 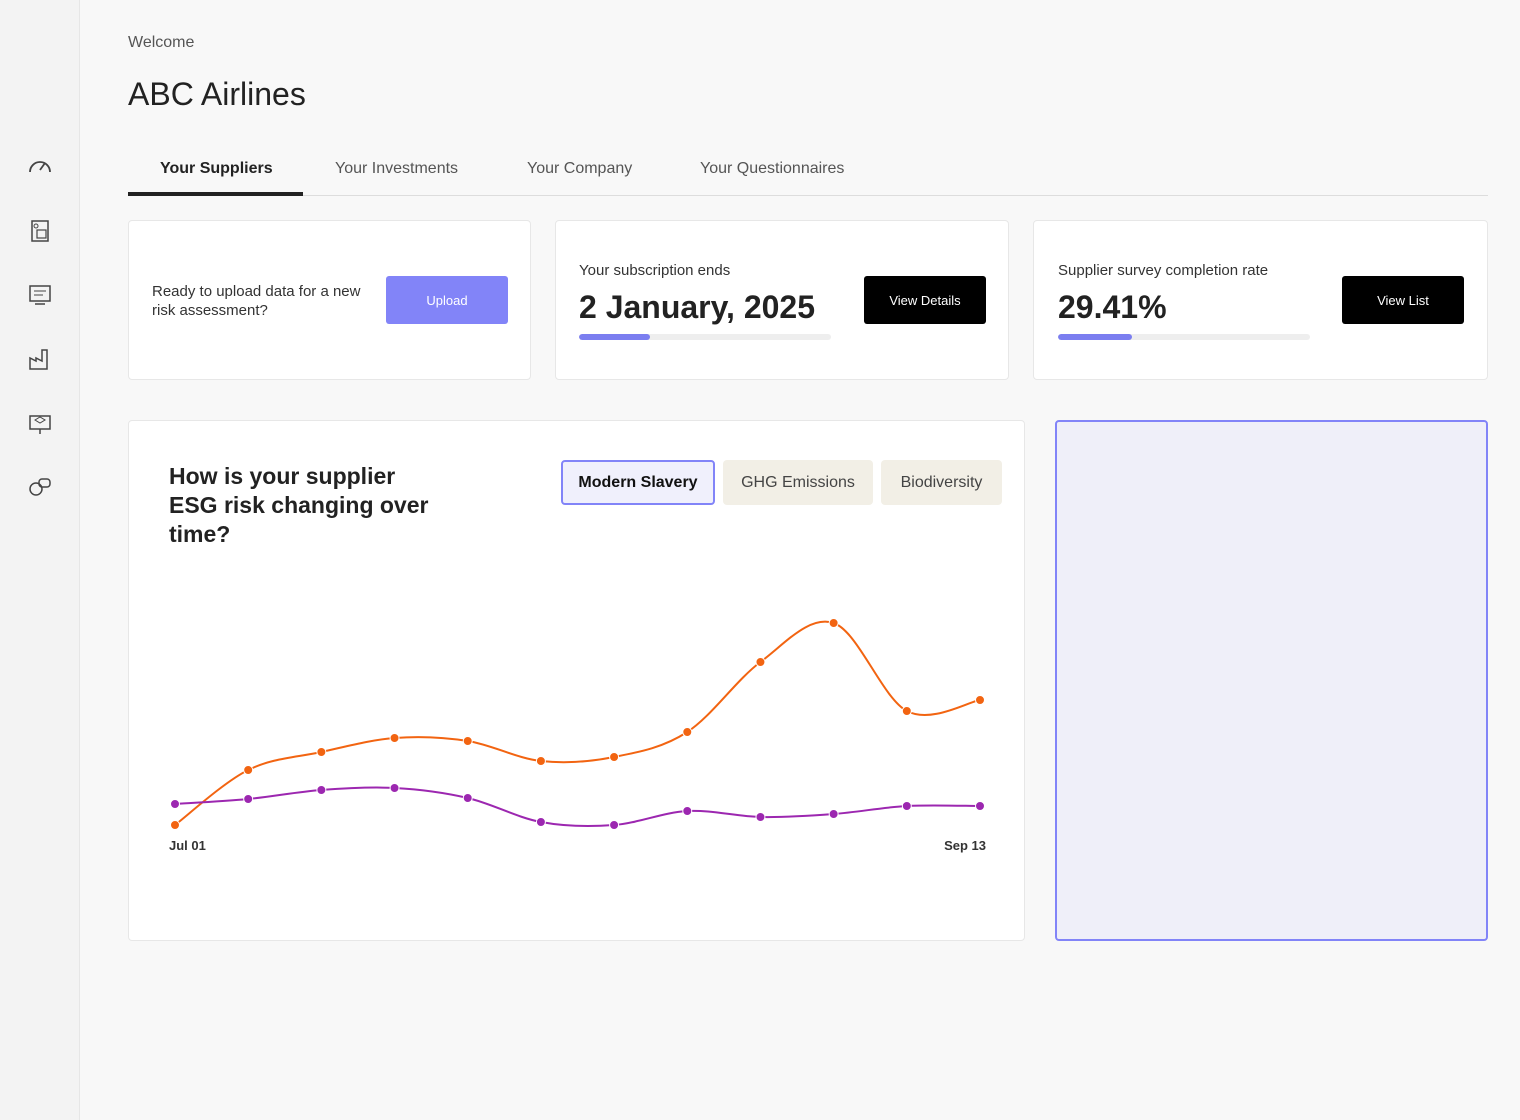 What do you see at coordinates (1403, 300) in the screenshot?
I see `view-list-button: View List` at bounding box center [1403, 300].